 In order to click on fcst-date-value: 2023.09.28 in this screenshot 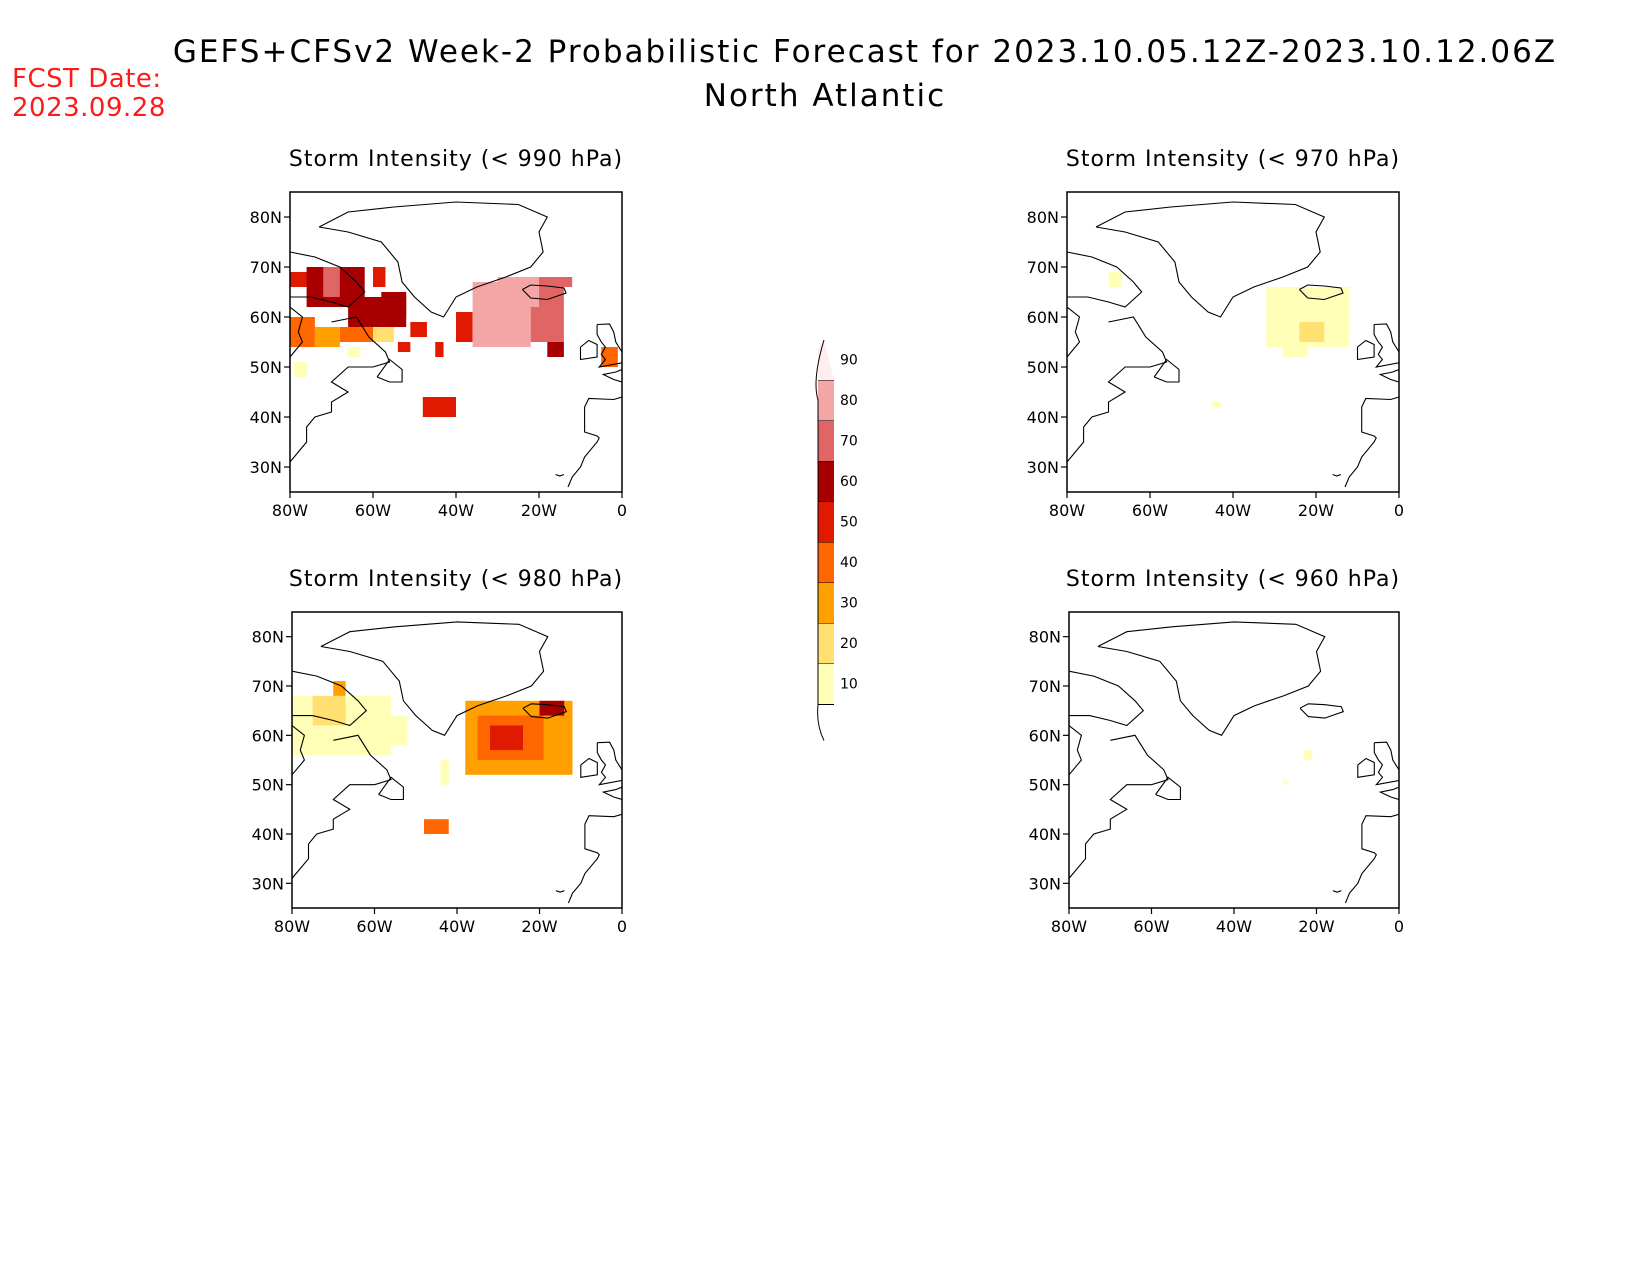, I will do `click(89, 108)`.